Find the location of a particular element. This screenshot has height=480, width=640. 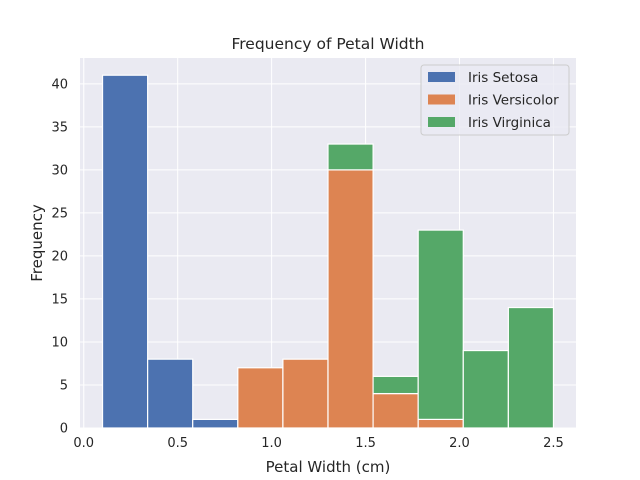

x-axis-ticks: 0.0 0.5 1.0 1.5 2.0 2.5 is located at coordinates (318, 443).